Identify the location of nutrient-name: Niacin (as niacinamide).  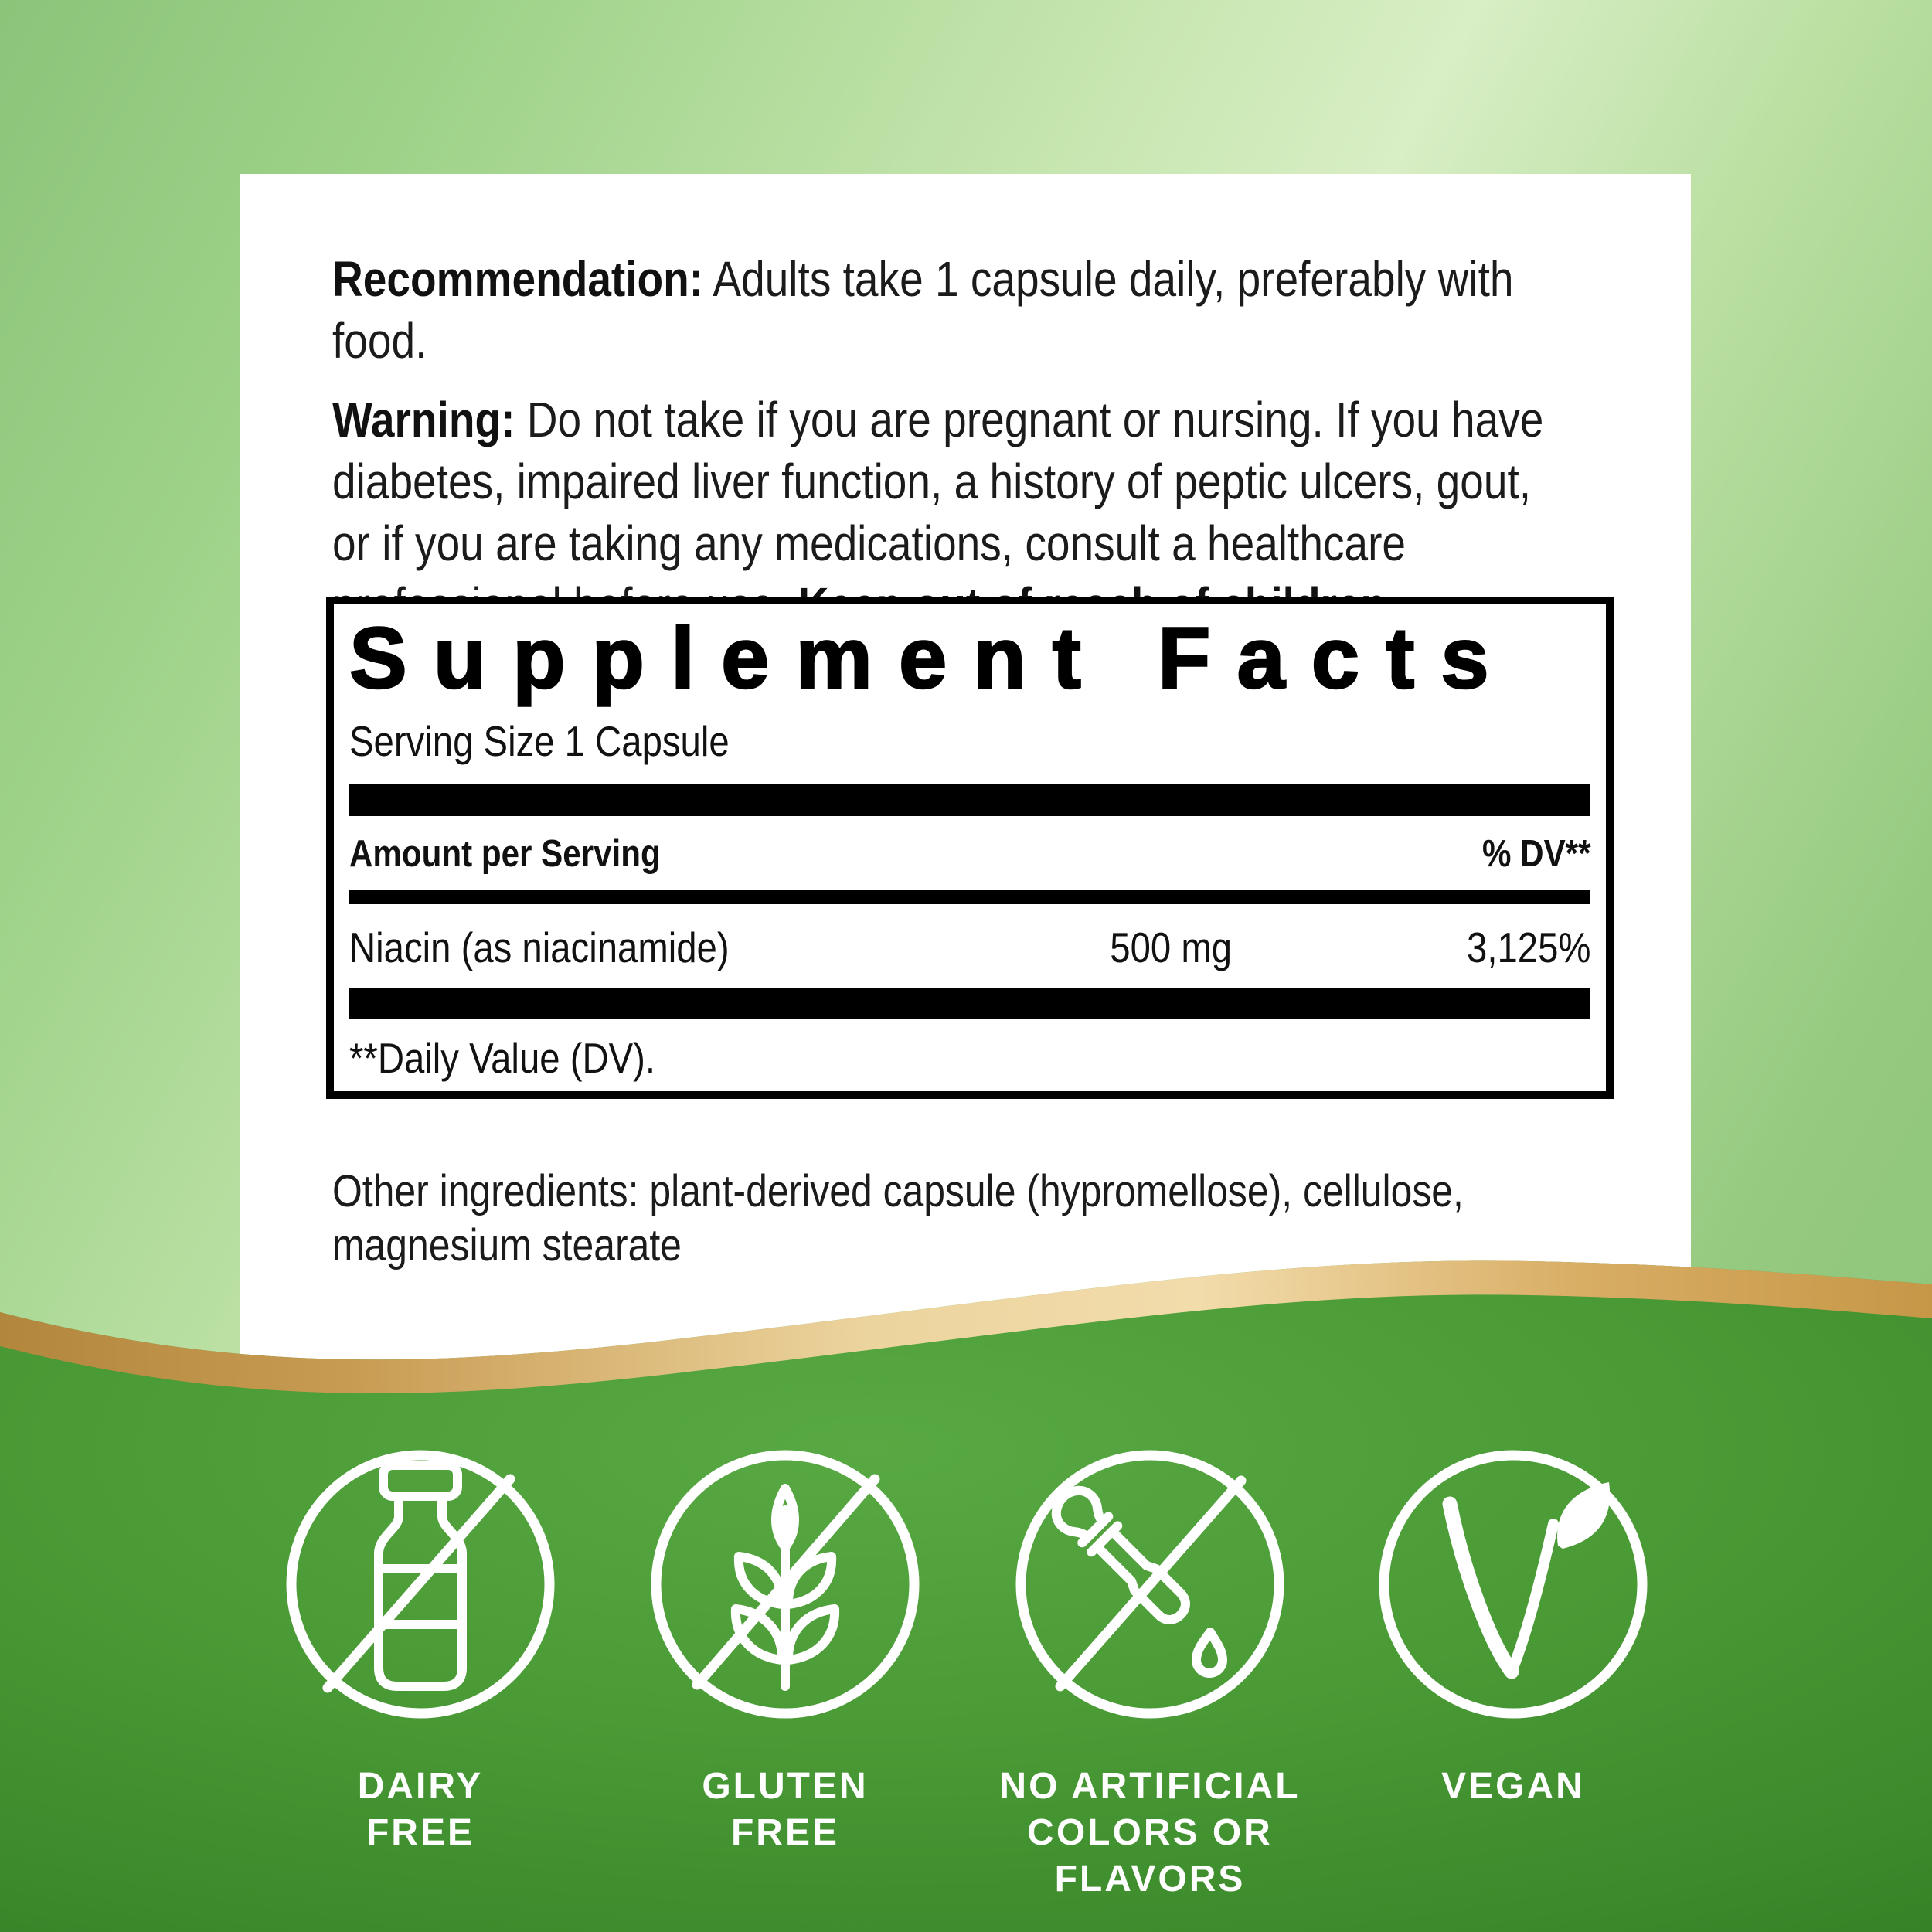
(539, 947).